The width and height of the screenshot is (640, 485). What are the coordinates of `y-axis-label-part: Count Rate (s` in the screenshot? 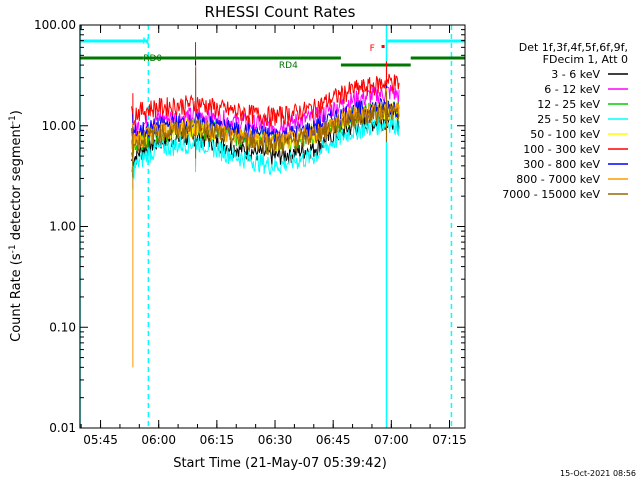 It's located at (16, 297).